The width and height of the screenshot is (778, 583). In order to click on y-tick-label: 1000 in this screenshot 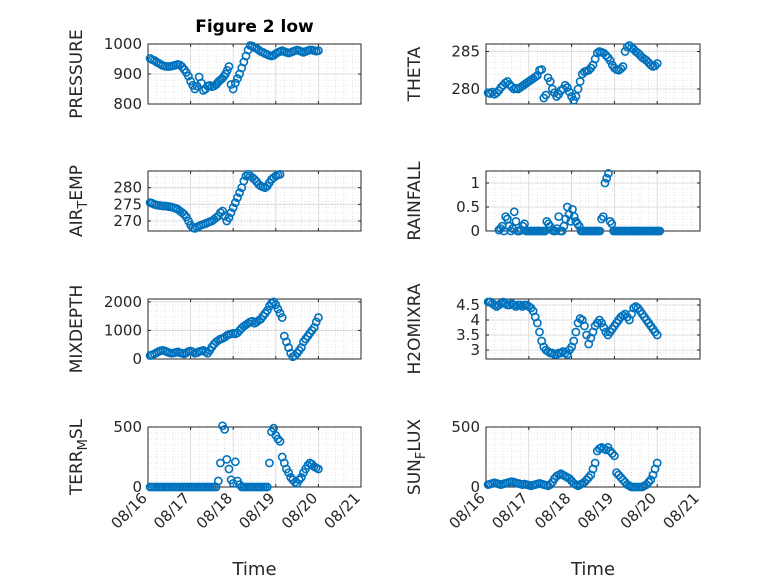, I will do `click(123, 330)`.